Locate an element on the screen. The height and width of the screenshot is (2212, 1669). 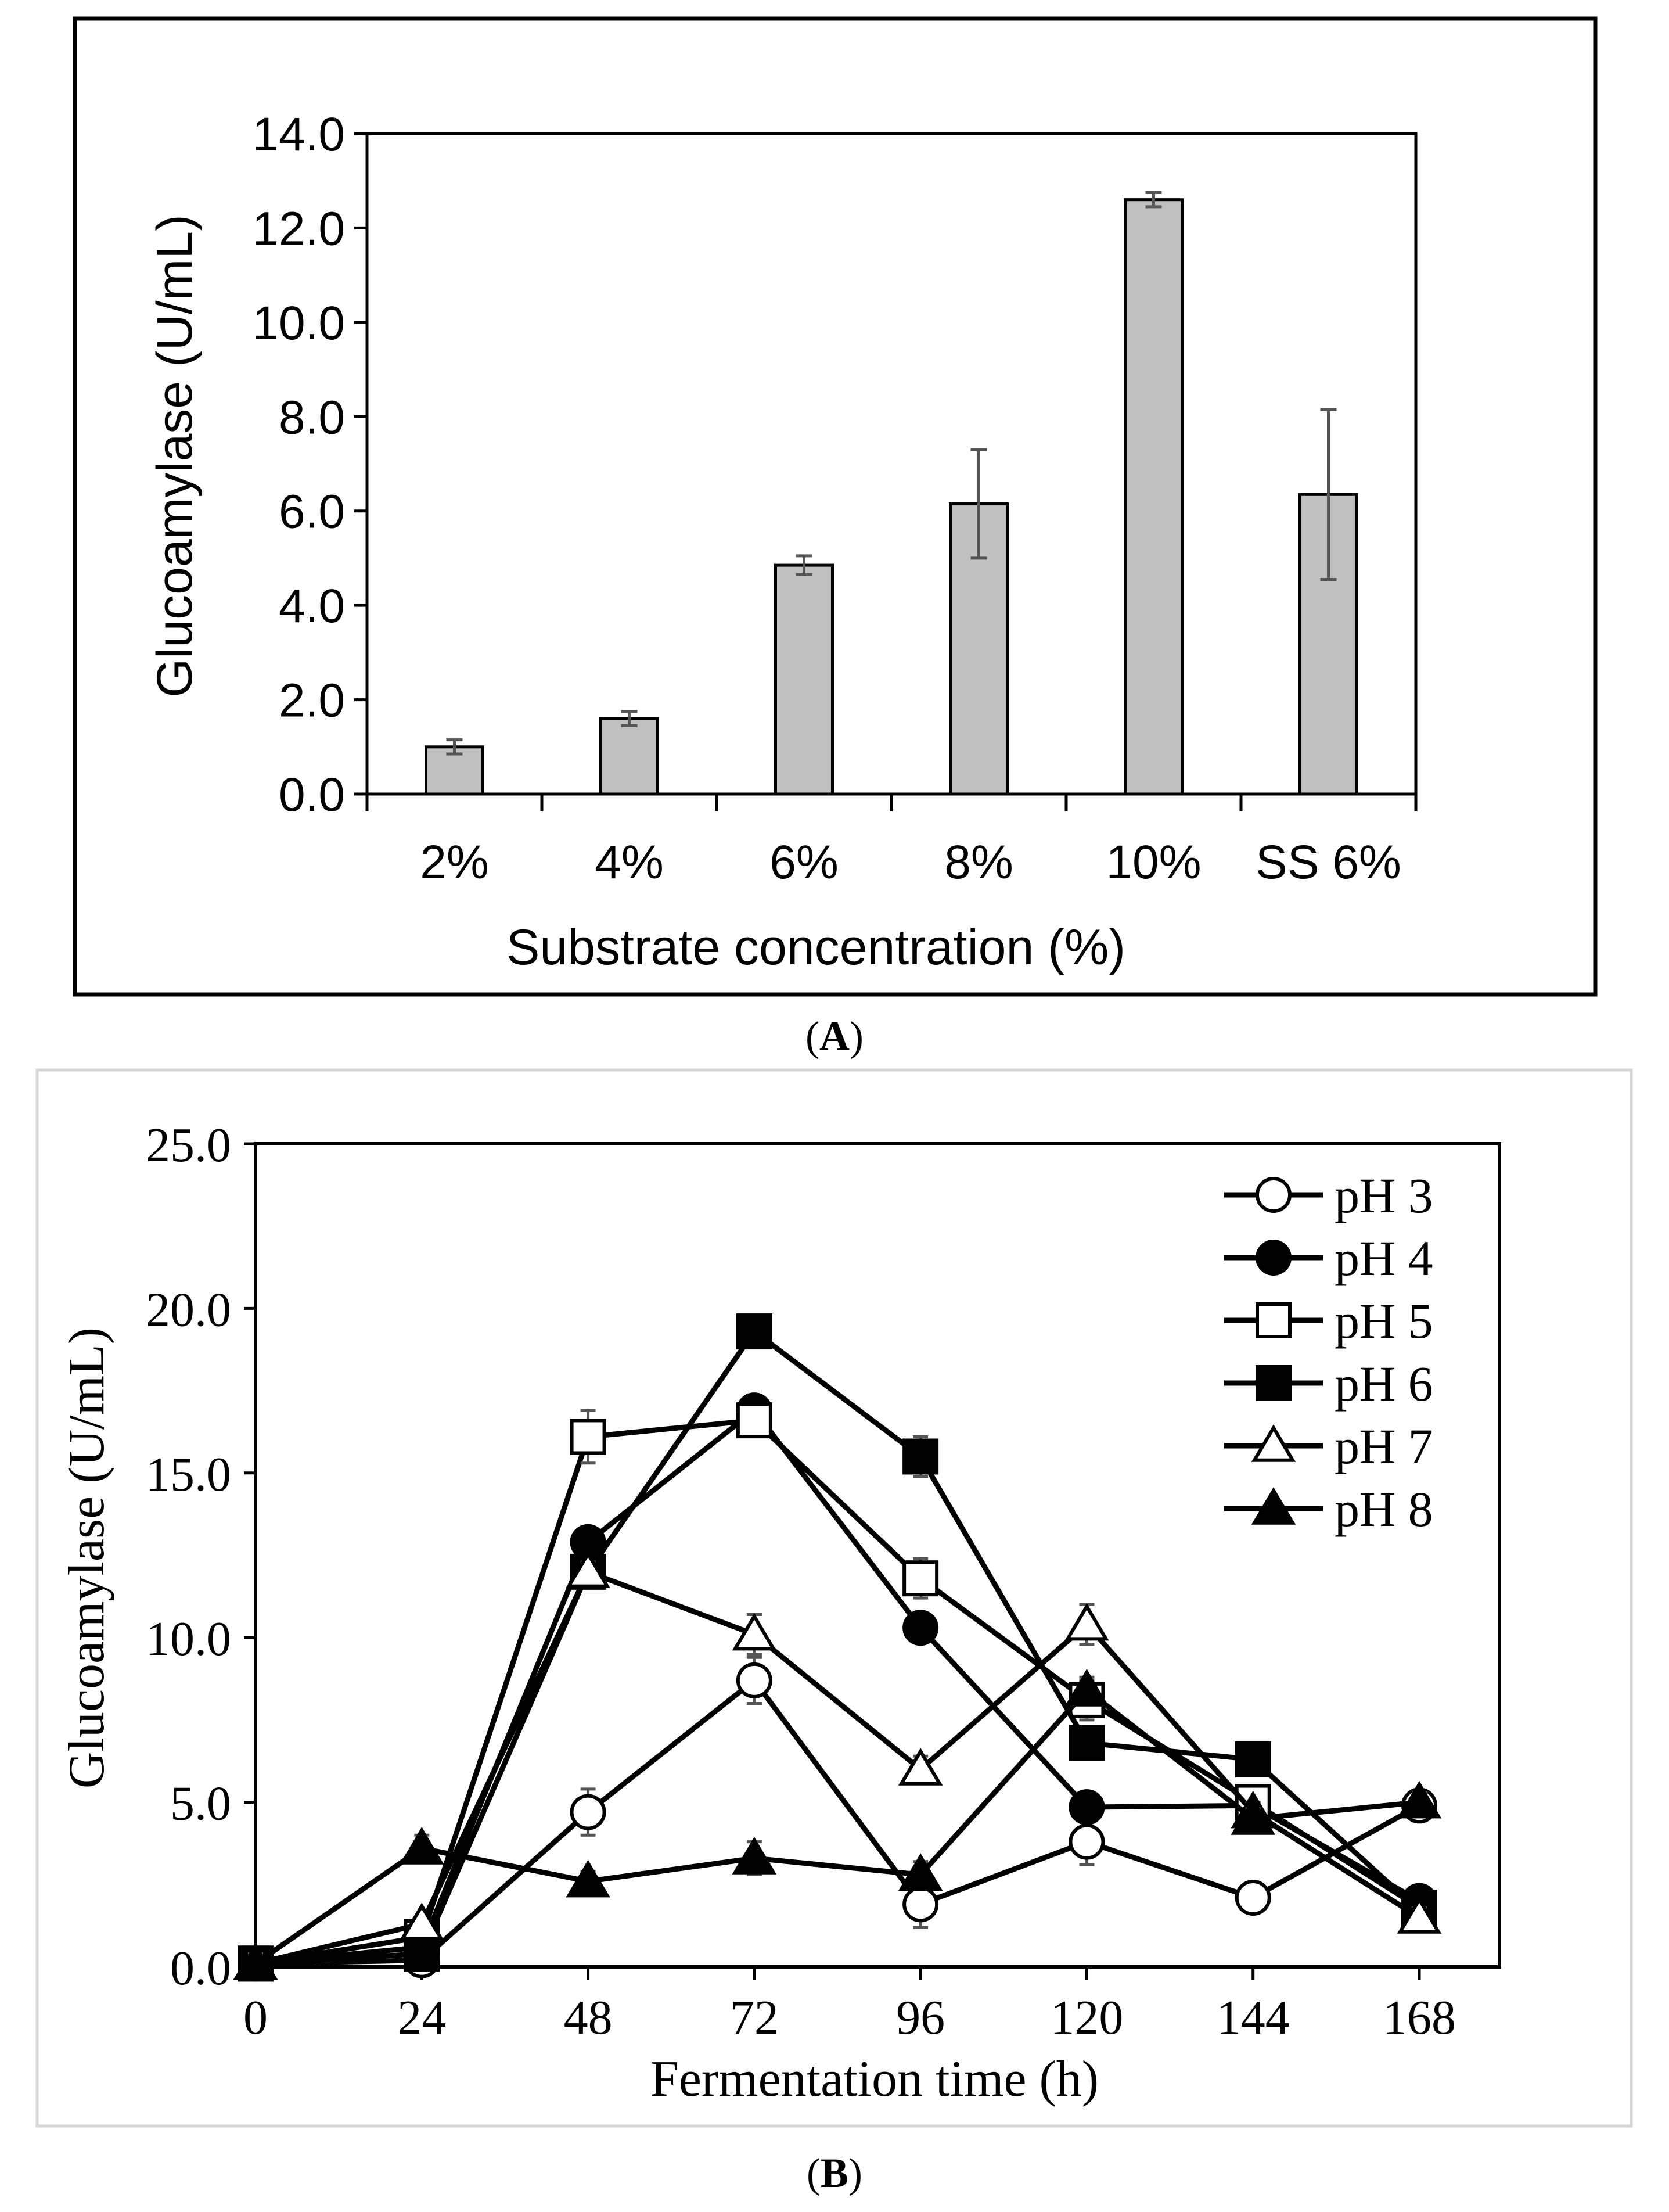
panel-a-caption-letter: A is located at coordinates (834, 1036).